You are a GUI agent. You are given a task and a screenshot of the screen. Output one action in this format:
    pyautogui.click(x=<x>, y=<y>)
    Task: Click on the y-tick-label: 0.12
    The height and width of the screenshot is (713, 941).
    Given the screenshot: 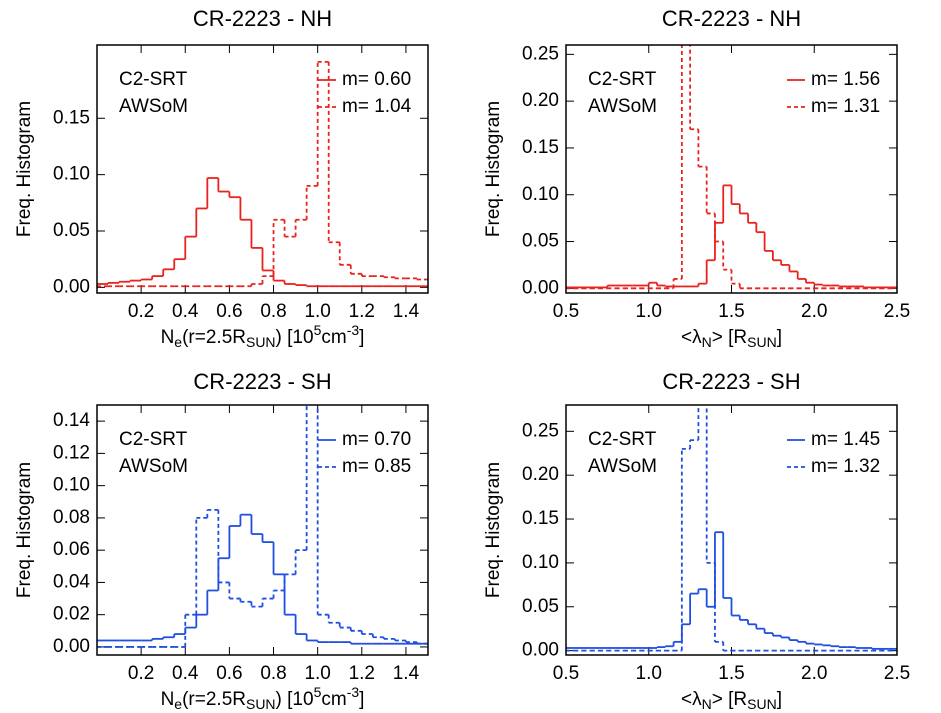 What is the action you would take?
    pyautogui.click(x=71, y=452)
    